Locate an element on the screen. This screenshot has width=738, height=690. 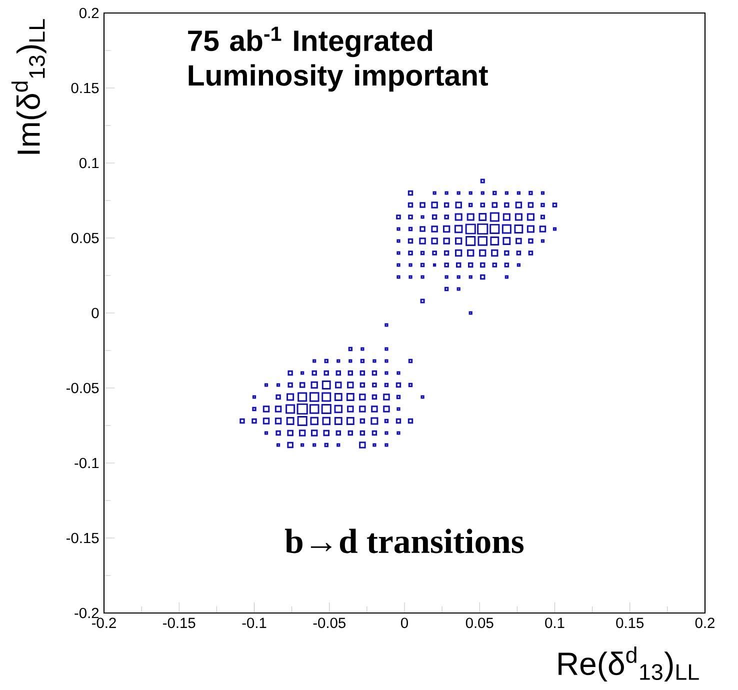
y-tick-label: 0.2 is located at coordinates (89, 13).